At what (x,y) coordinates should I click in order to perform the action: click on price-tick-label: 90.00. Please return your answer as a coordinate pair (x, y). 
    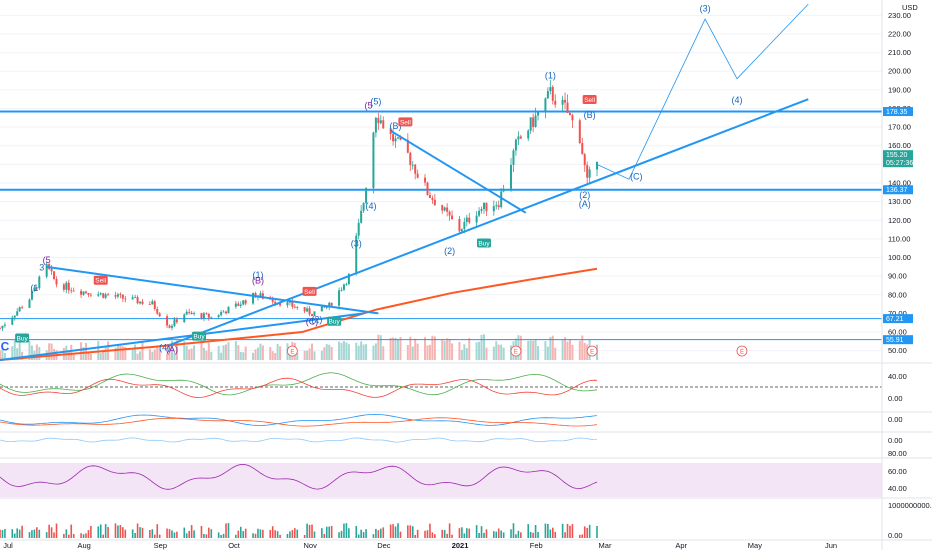
    Looking at the image, I should click on (897, 276).